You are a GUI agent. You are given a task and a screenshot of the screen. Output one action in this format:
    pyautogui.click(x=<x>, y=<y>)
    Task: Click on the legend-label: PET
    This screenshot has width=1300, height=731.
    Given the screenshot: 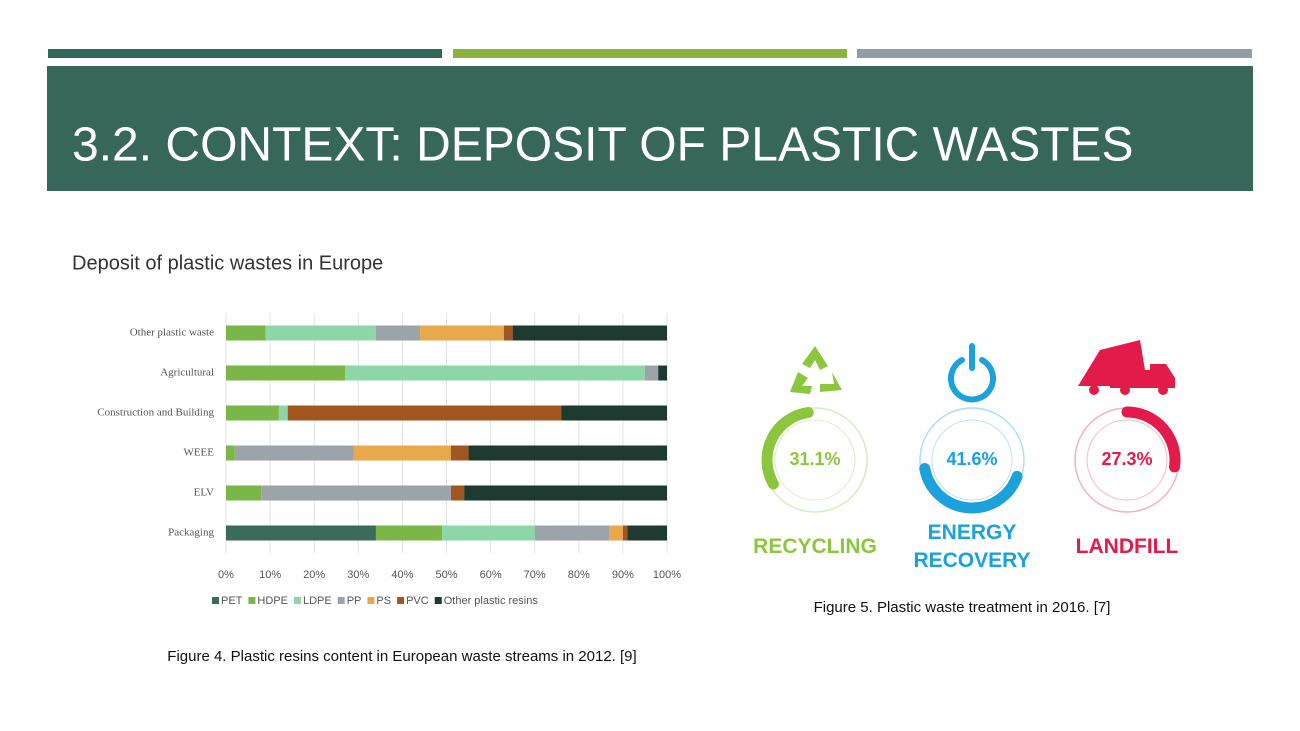 What is the action you would take?
    pyautogui.click(x=232, y=601)
    